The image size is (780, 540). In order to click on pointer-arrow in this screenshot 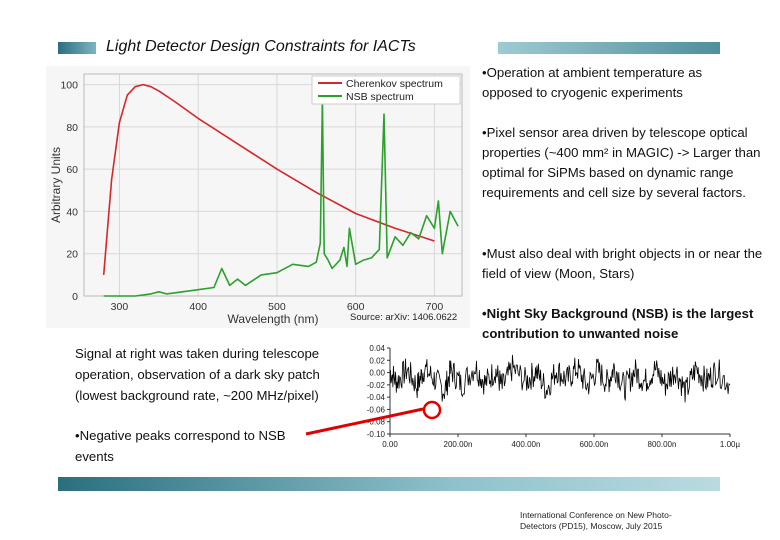, I will do `click(373, 418)`.